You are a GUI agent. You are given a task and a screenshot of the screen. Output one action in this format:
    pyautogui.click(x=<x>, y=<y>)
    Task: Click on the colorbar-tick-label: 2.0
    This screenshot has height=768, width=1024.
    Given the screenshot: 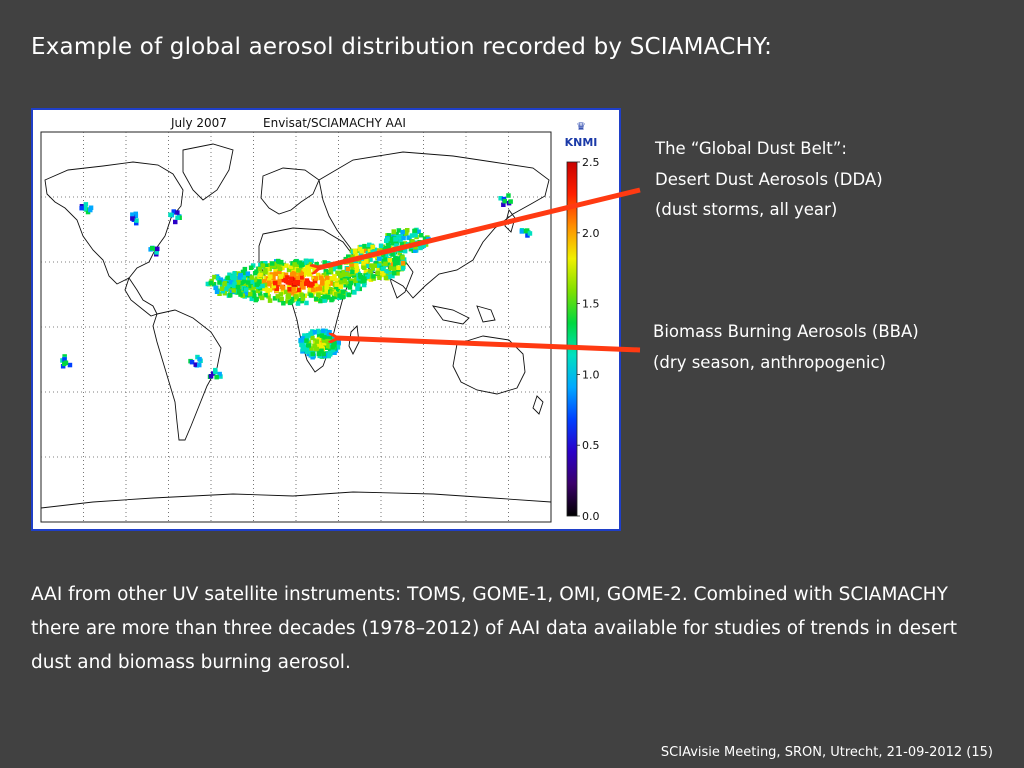 What is the action you would take?
    pyautogui.click(x=591, y=233)
    